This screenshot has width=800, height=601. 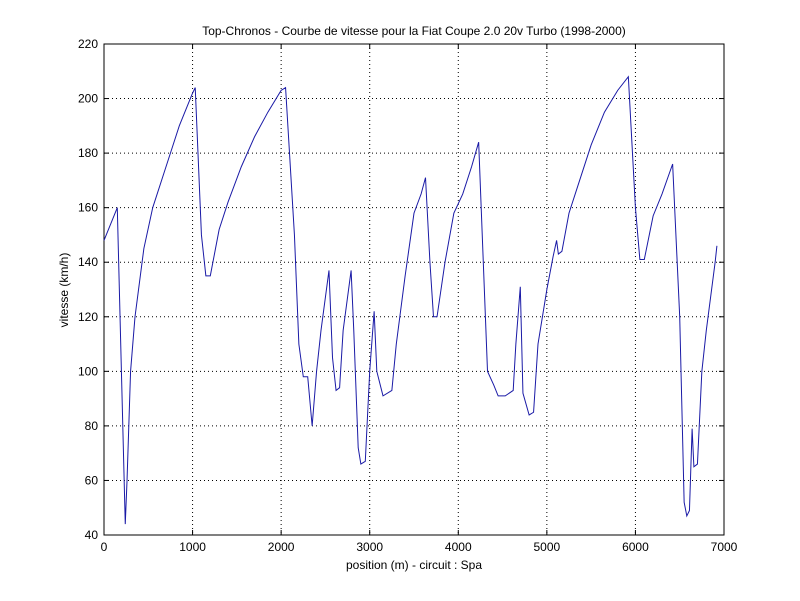 What do you see at coordinates (88, 208) in the screenshot?
I see `y-tick-label: 160` at bounding box center [88, 208].